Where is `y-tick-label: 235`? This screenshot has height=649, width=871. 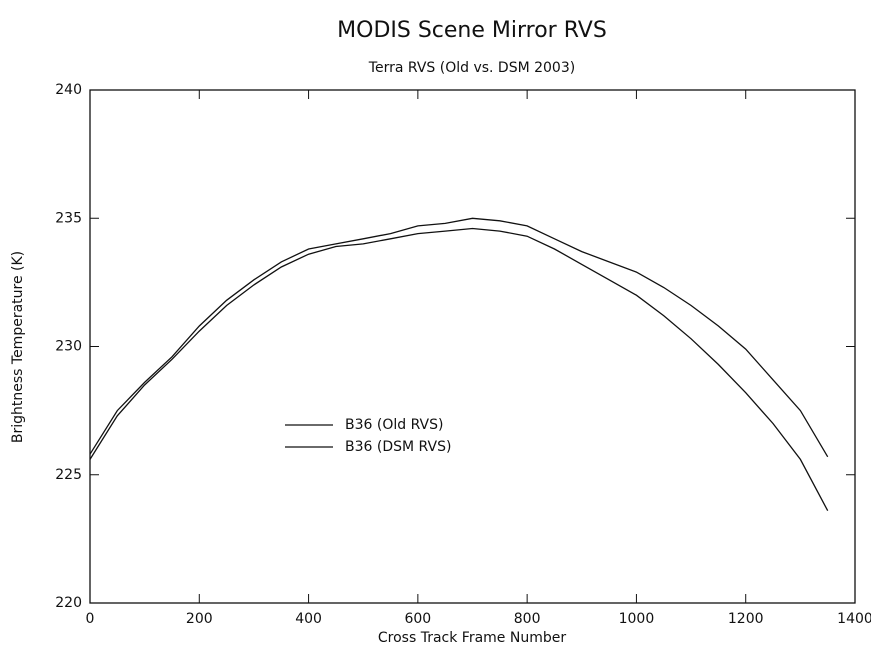
y-tick-label: 235 is located at coordinates (68, 218).